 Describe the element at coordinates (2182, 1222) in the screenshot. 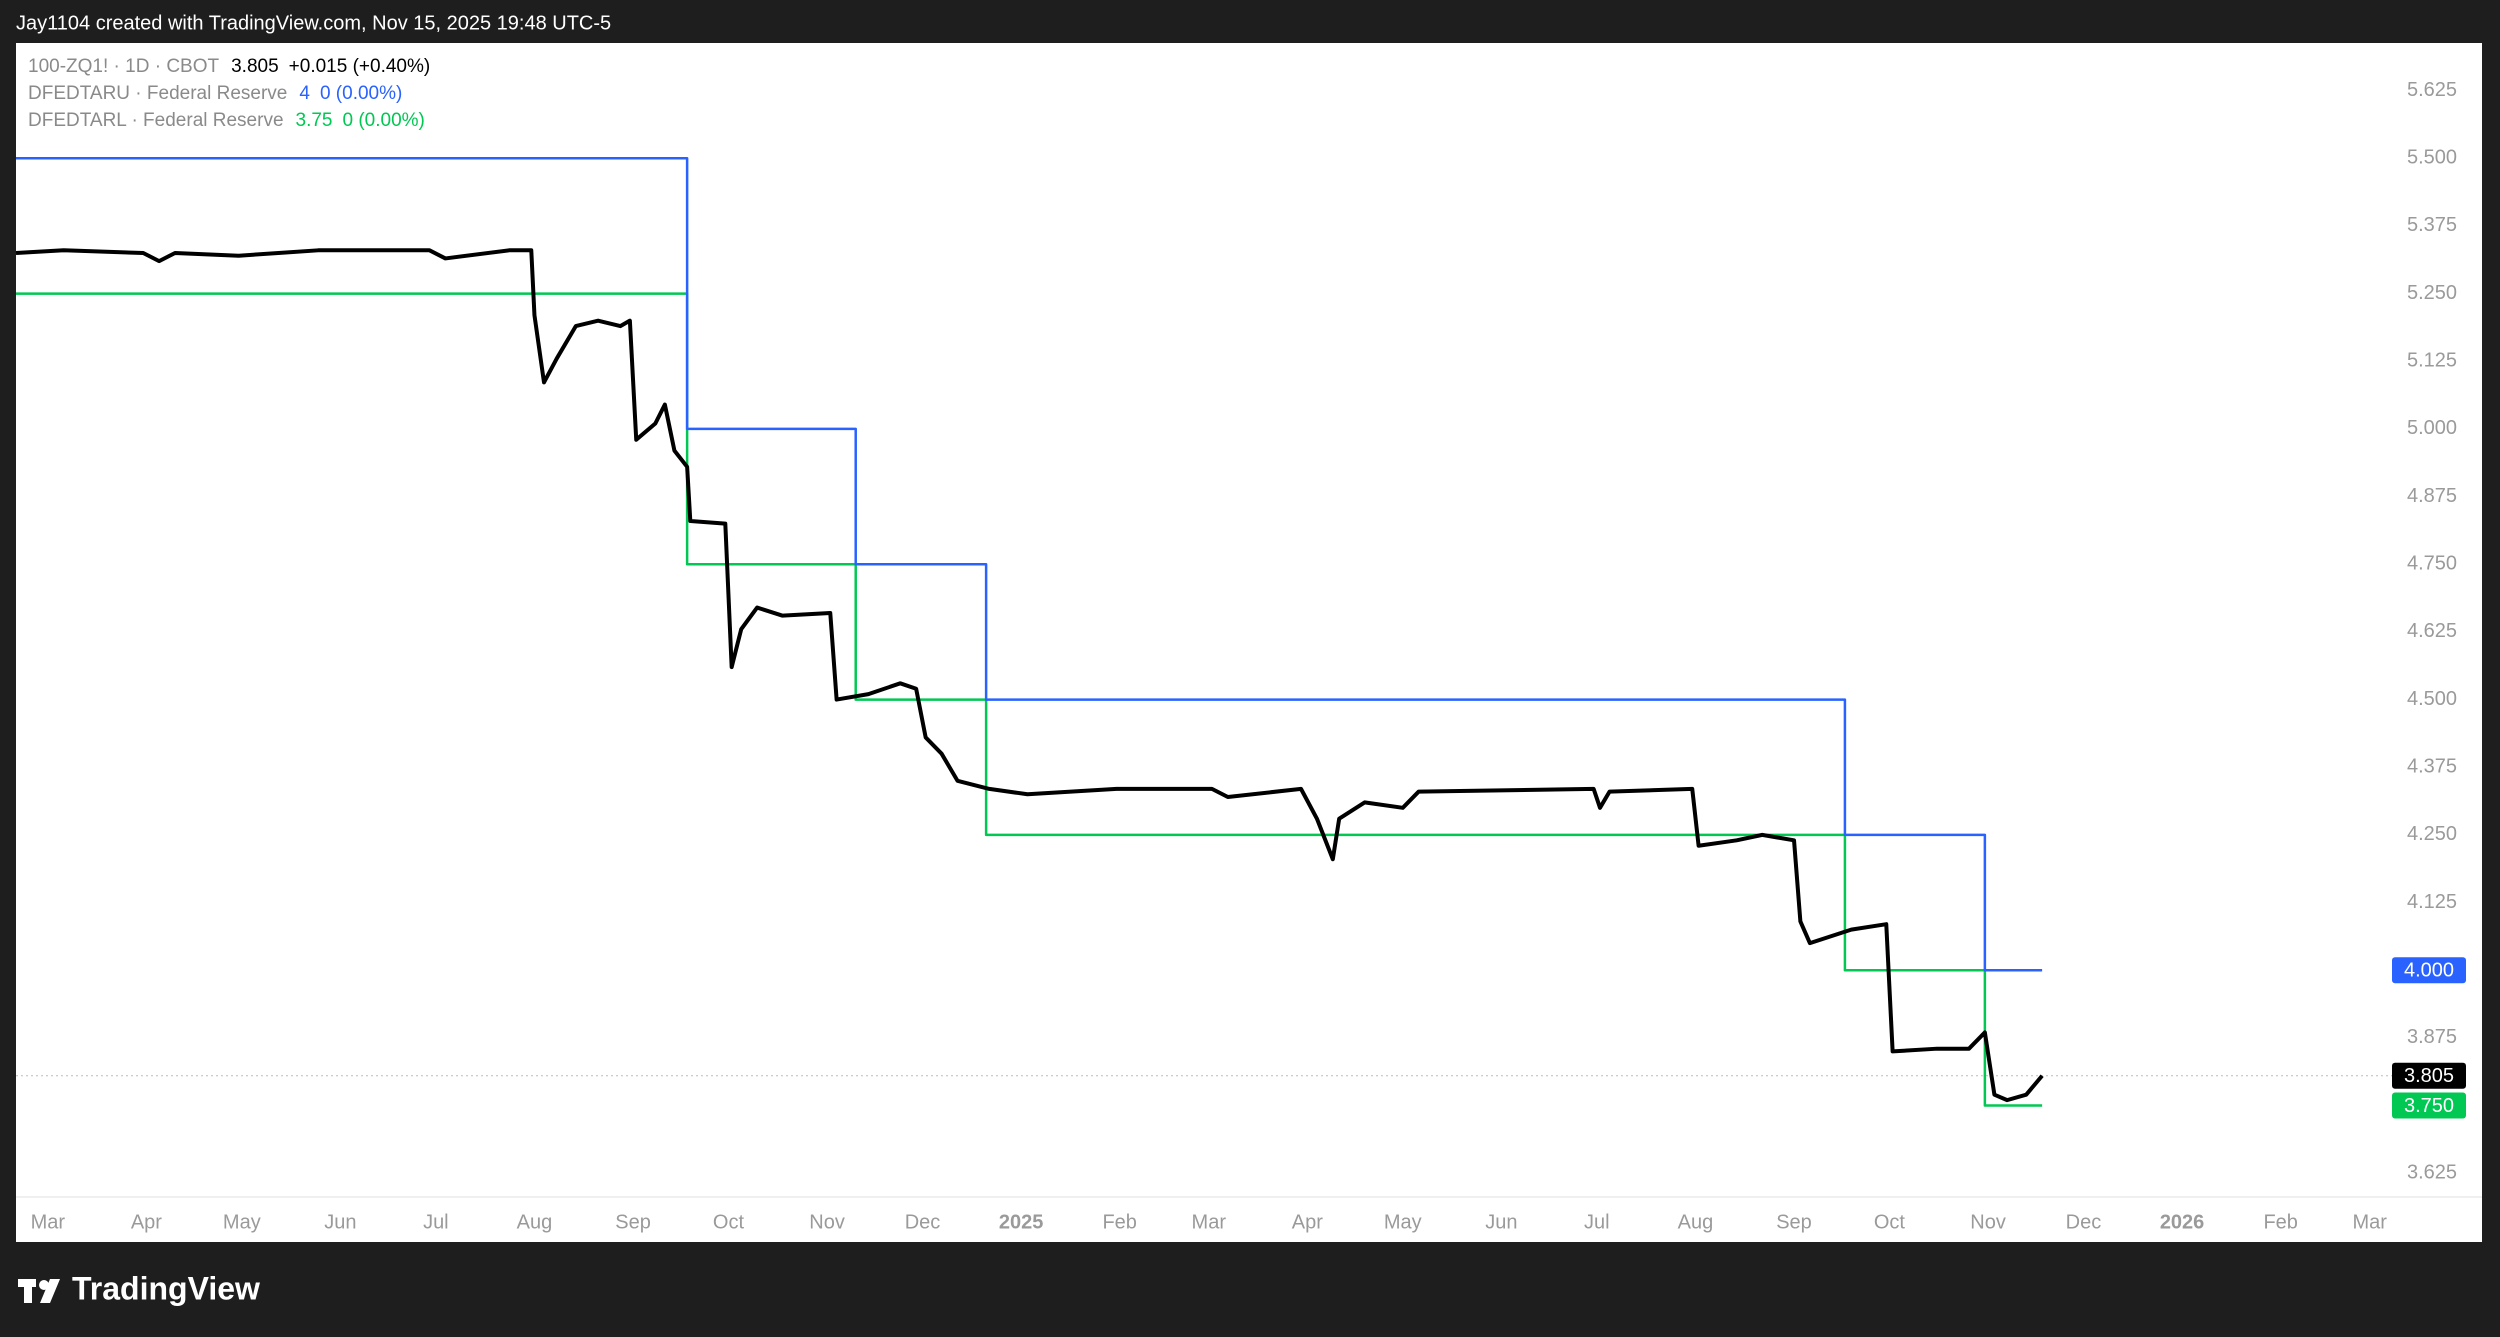

I see `x-tick-label: 2026` at that location.